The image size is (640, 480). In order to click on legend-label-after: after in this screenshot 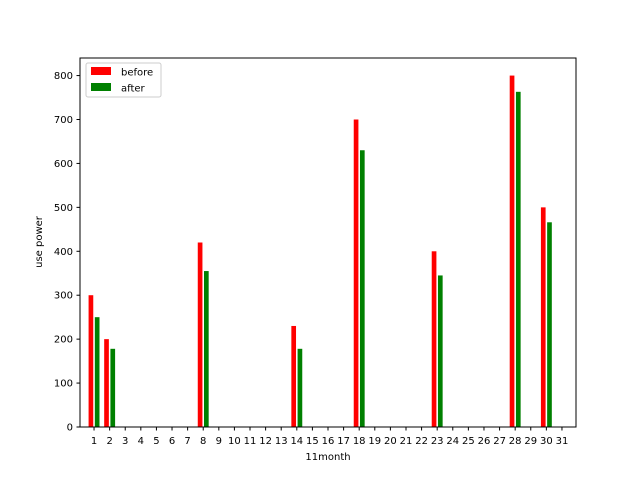, I will do `click(133, 89)`.